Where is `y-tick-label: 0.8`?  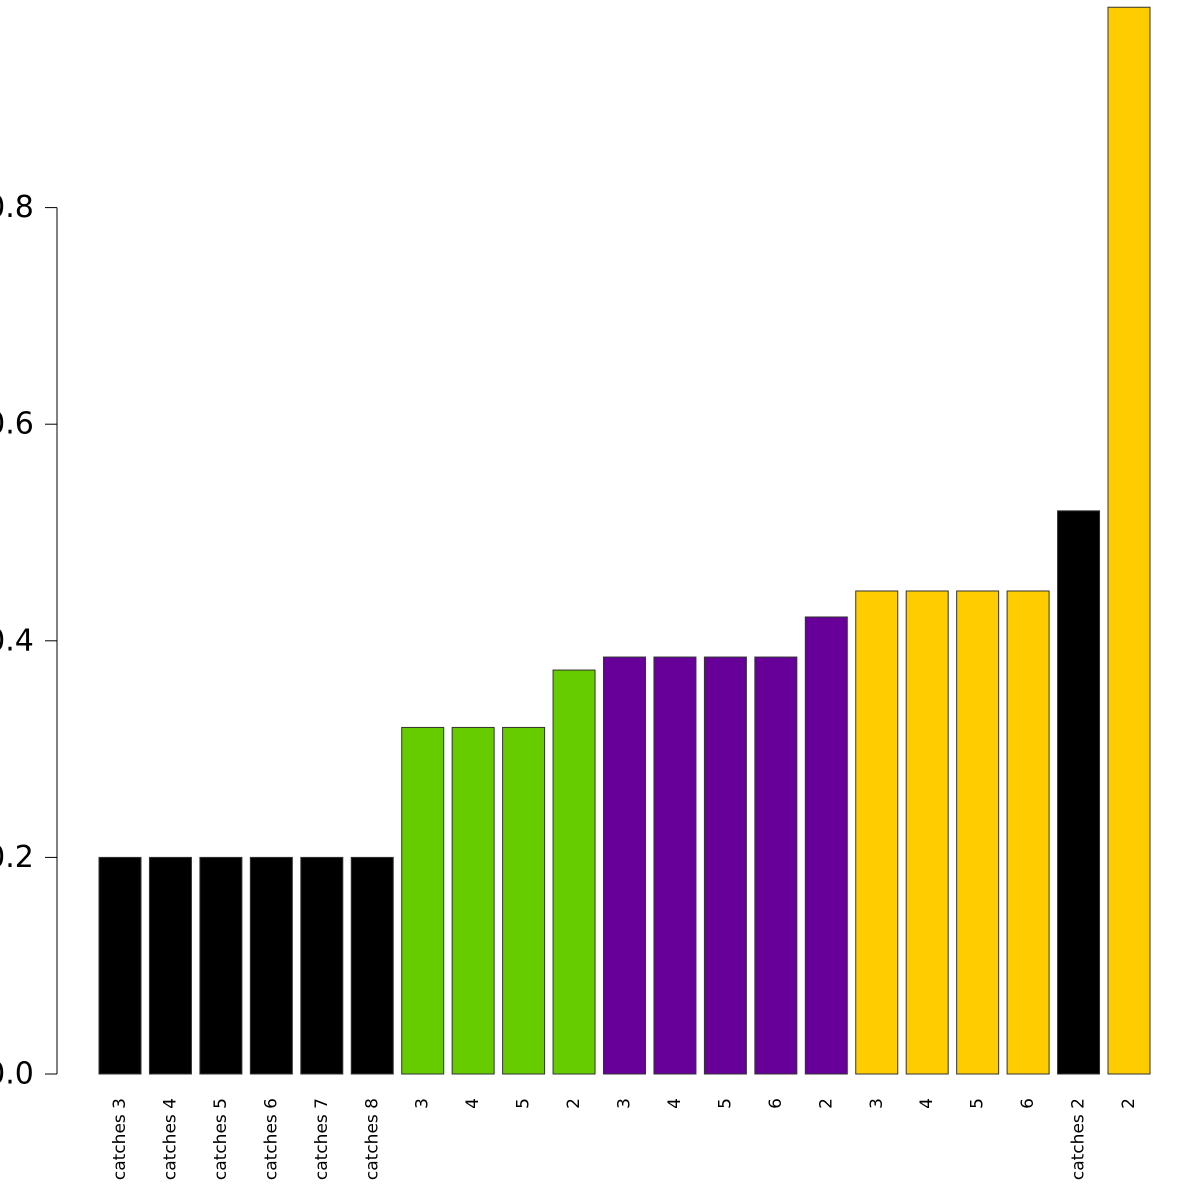
y-tick-label: 0.8 is located at coordinates (17, 207).